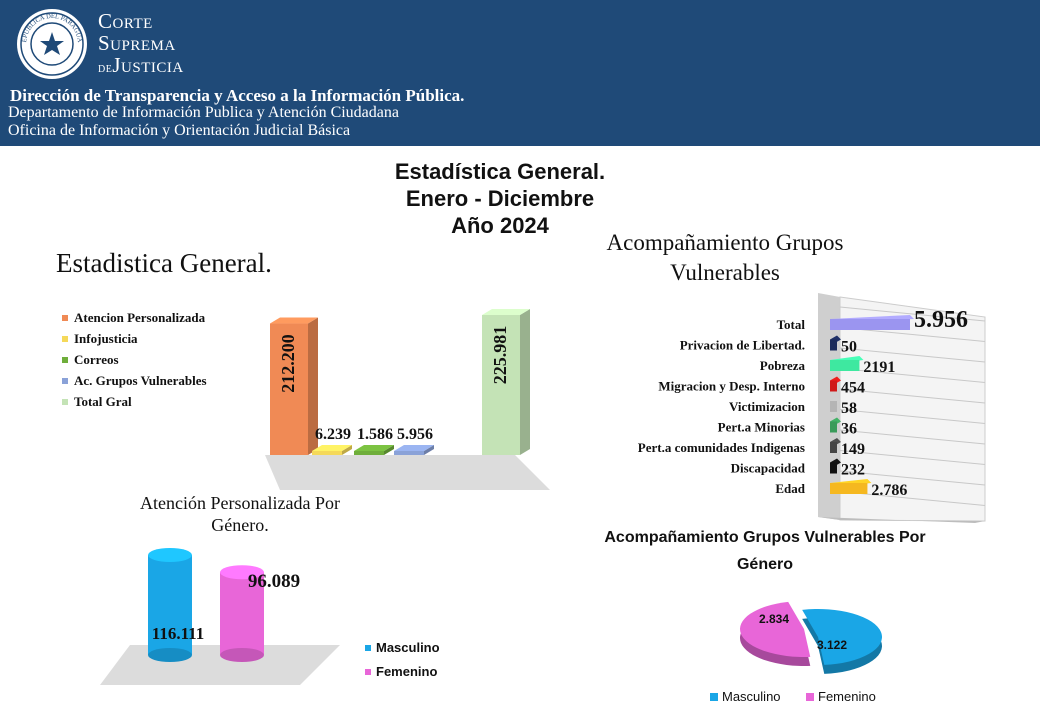 The width and height of the screenshot is (1040, 720). I want to click on hbar-label-1: 50, so click(849, 347).